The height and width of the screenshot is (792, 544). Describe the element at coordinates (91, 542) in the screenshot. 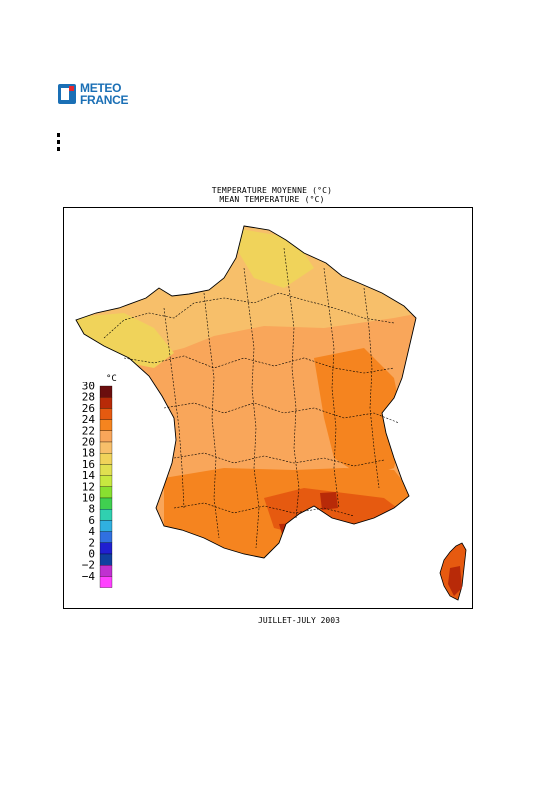

I see `legend-tick-label: 2` at that location.